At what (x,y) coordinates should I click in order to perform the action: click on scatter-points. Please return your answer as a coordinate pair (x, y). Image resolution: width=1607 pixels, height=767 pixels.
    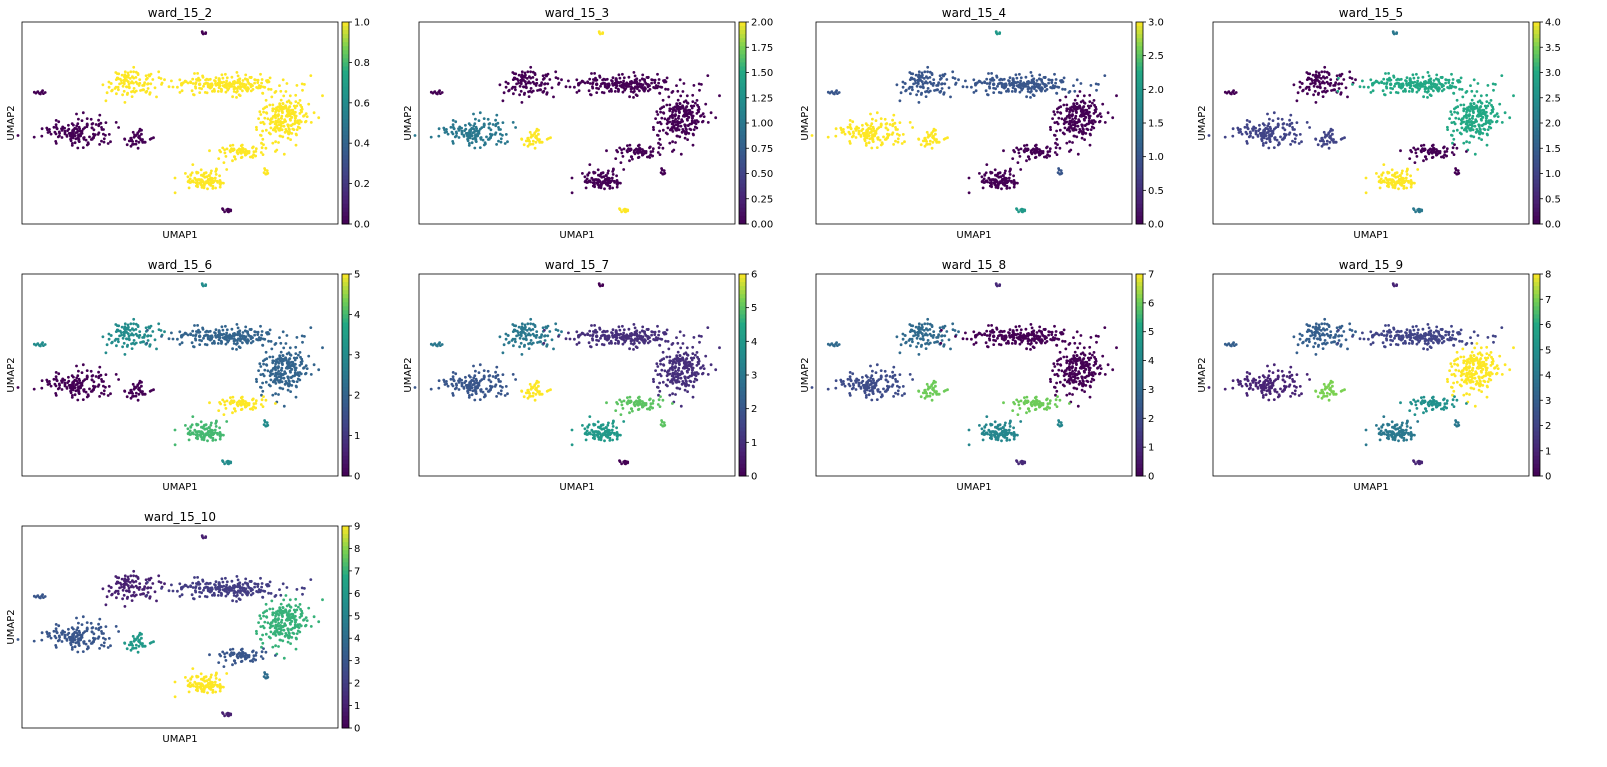
    Looking at the image, I should click on (567, 122).